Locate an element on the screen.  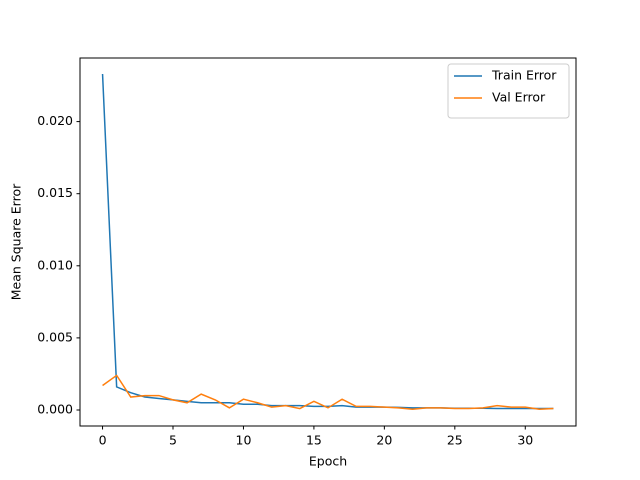
x-tick-label: 0 is located at coordinates (103, 440).